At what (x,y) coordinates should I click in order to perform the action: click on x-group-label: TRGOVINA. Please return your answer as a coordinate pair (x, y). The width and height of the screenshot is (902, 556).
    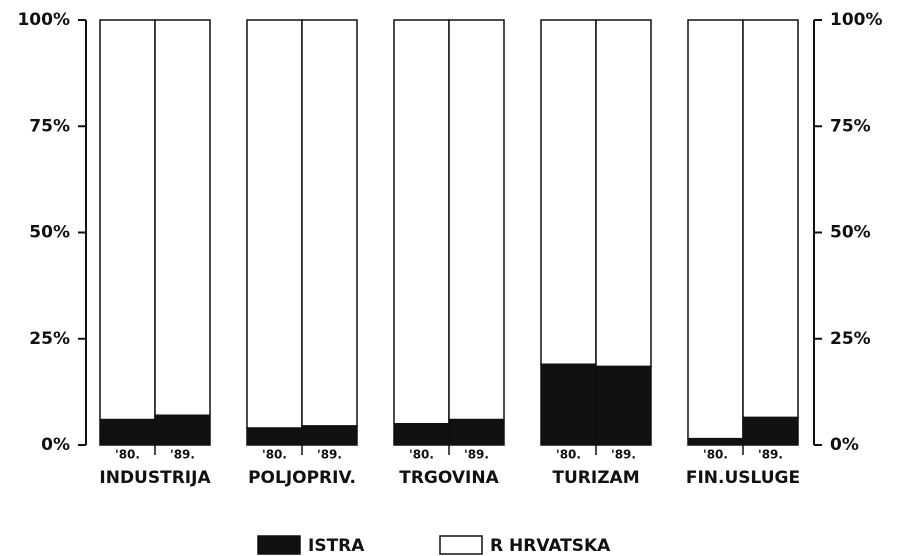
    Looking at the image, I should click on (449, 478).